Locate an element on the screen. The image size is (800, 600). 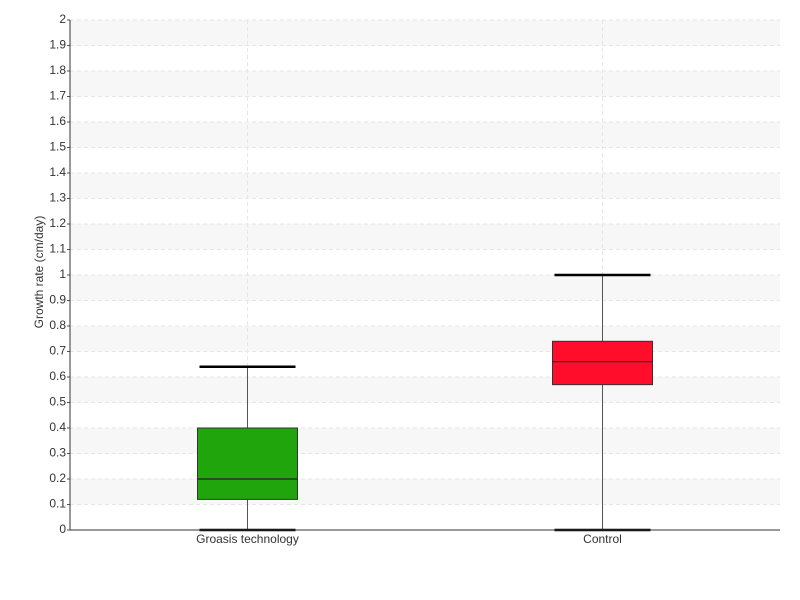
y-tick-label: 0.1 is located at coordinates (57, 504).